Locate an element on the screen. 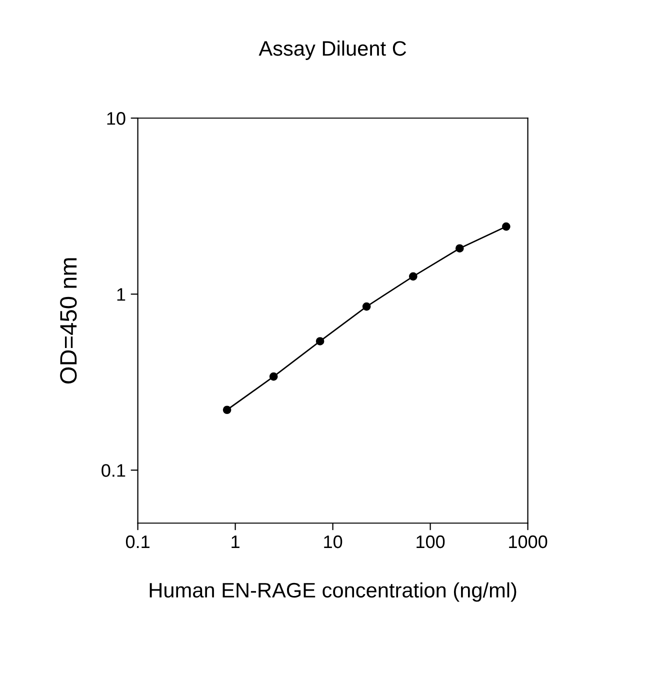  x-axis-title: Human EN-RAGE concentration (ng/ml) is located at coordinates (333, 592).